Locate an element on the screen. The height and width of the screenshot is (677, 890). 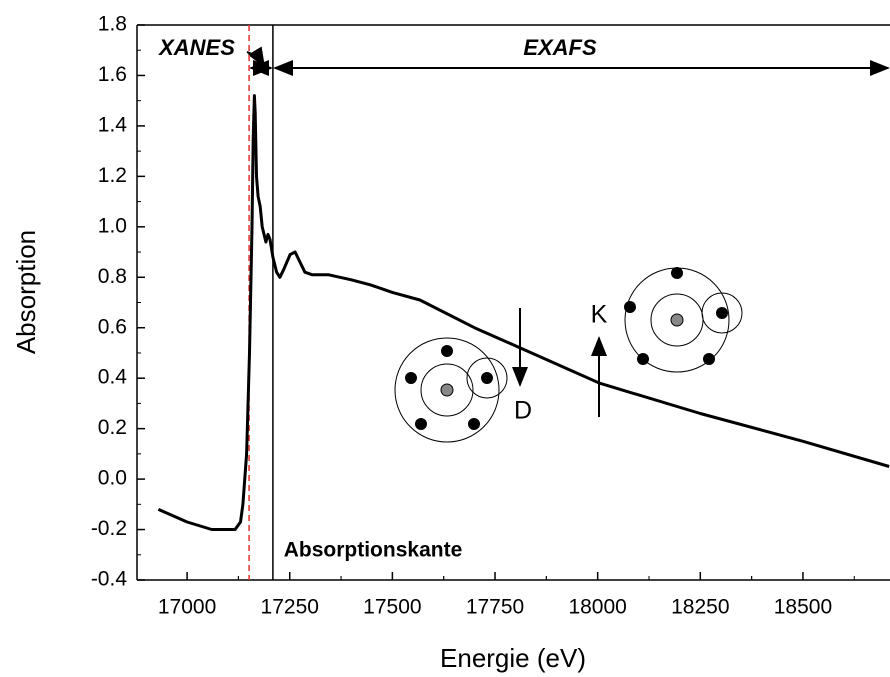
y-tick-label: -0.4 is located at coordinates (109, 579).